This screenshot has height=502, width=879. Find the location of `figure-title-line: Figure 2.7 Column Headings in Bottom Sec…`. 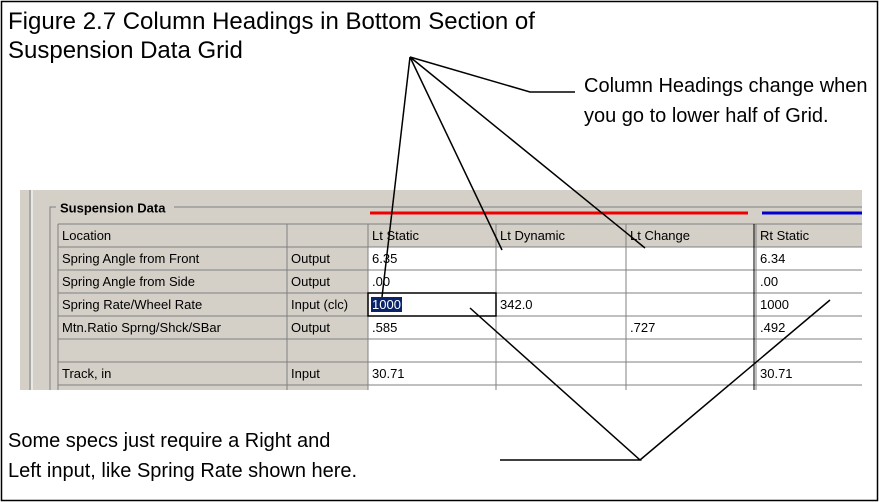

figure-title-line: Figure 2.7 Column Headings in Bottom Sec… is located at coordinates (271, 21).